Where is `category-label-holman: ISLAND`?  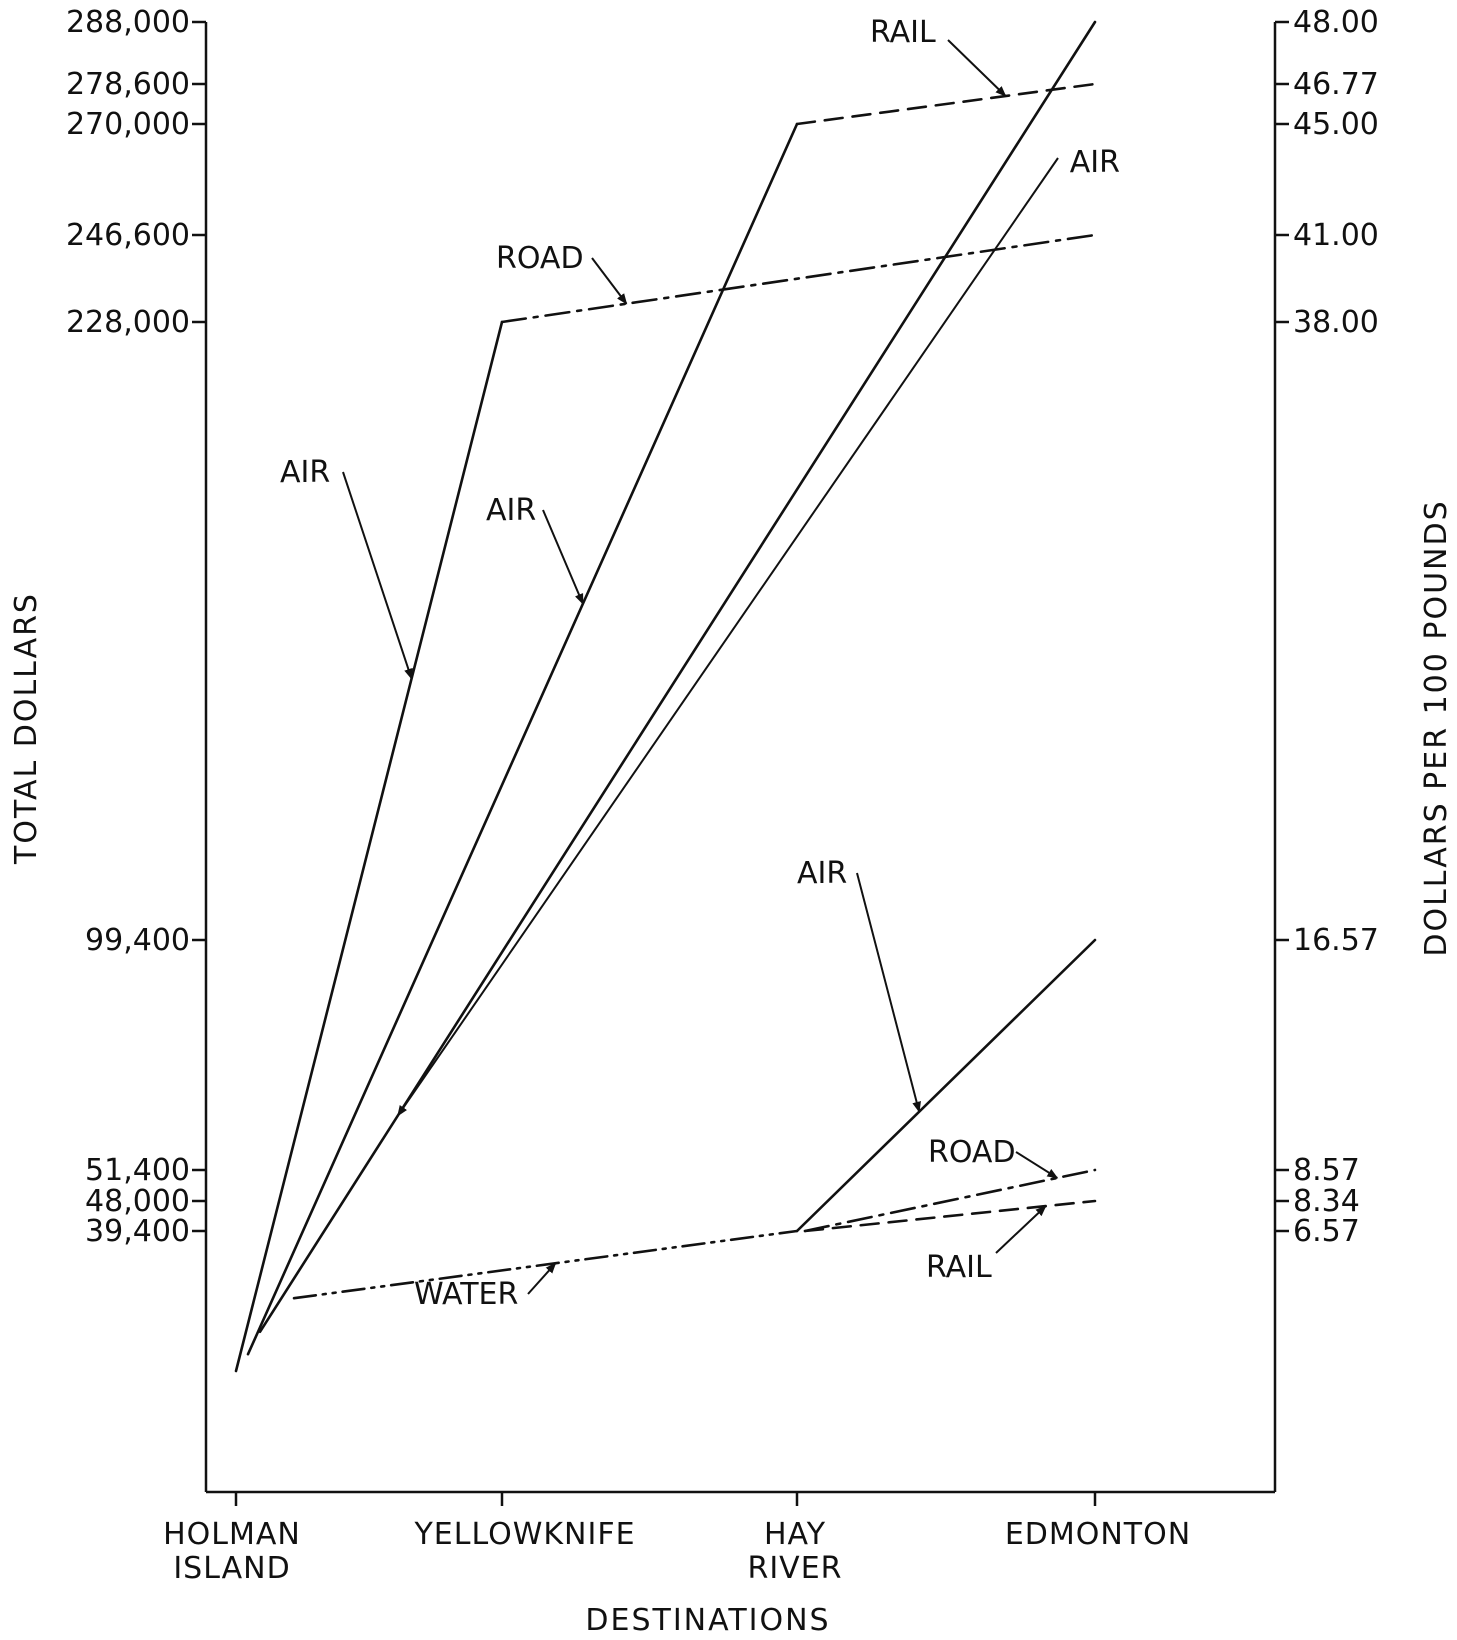
category-label-holman: ISLAND is located at coordinates (231, 1568).